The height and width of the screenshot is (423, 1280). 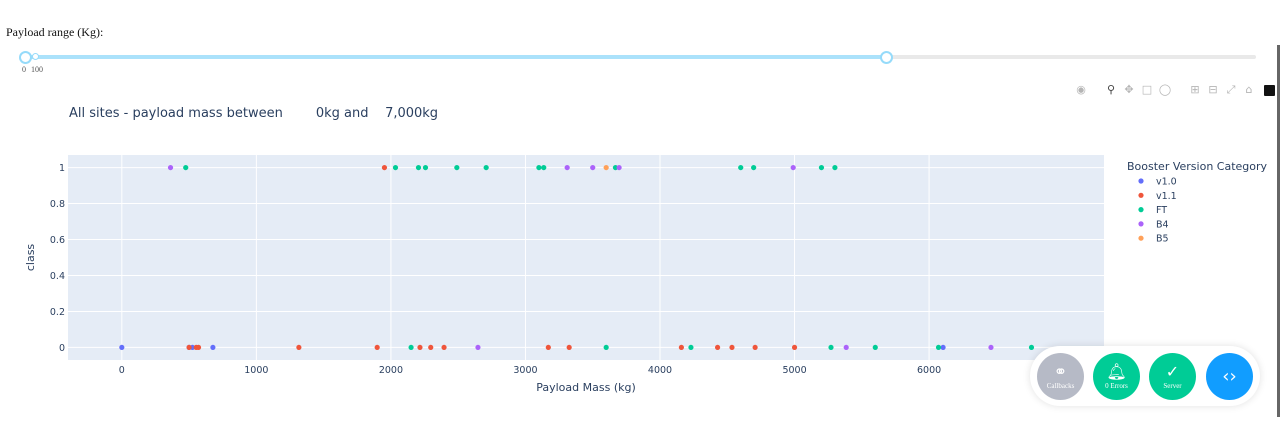 I want to click on y-axis-title: class, so click(x=30, y=258).